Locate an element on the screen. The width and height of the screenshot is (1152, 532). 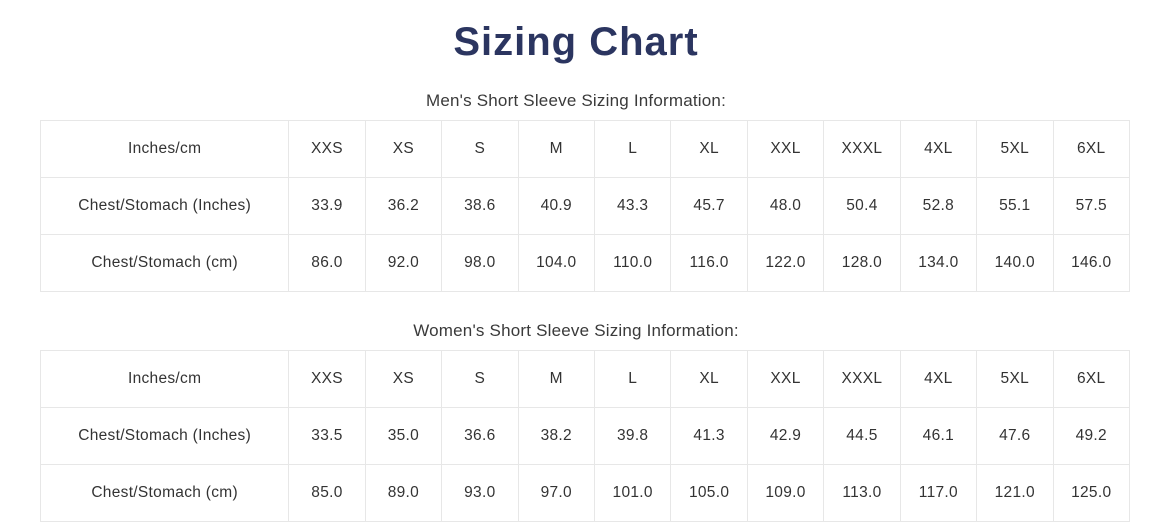
size-value: 104.0 is located at coordinates (556, 263).